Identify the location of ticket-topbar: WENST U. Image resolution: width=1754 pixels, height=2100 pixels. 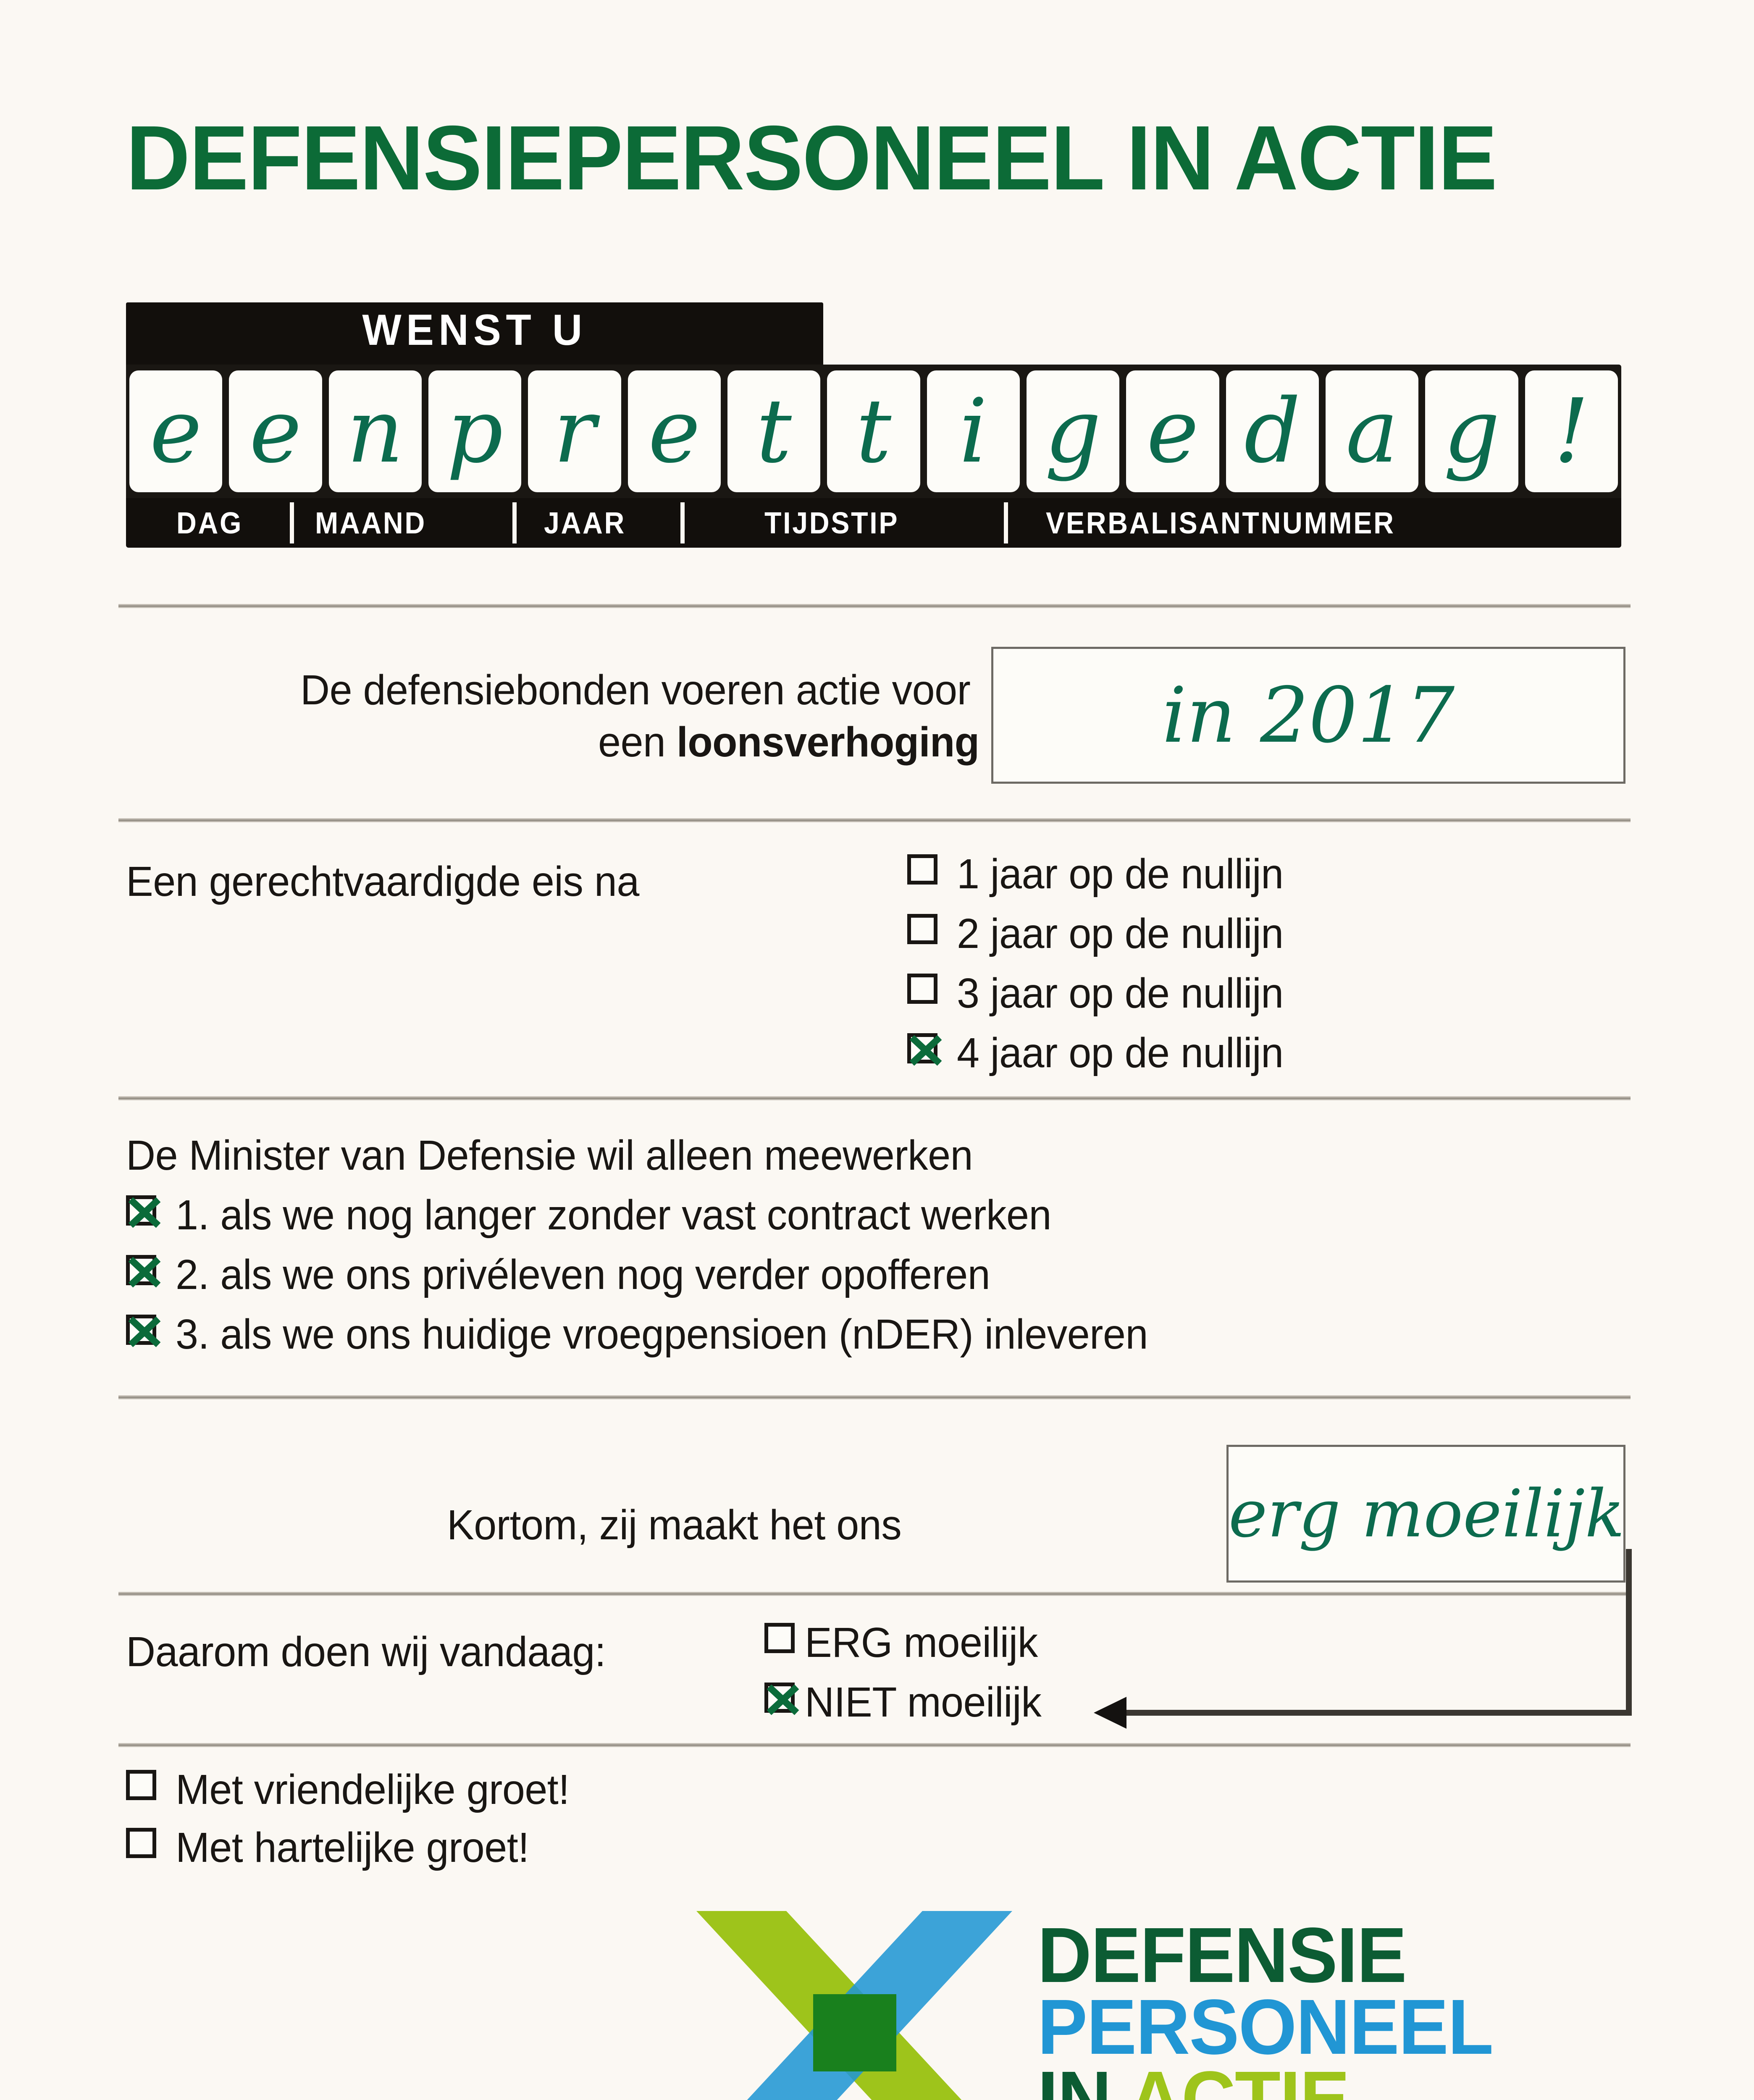
(474, 333).